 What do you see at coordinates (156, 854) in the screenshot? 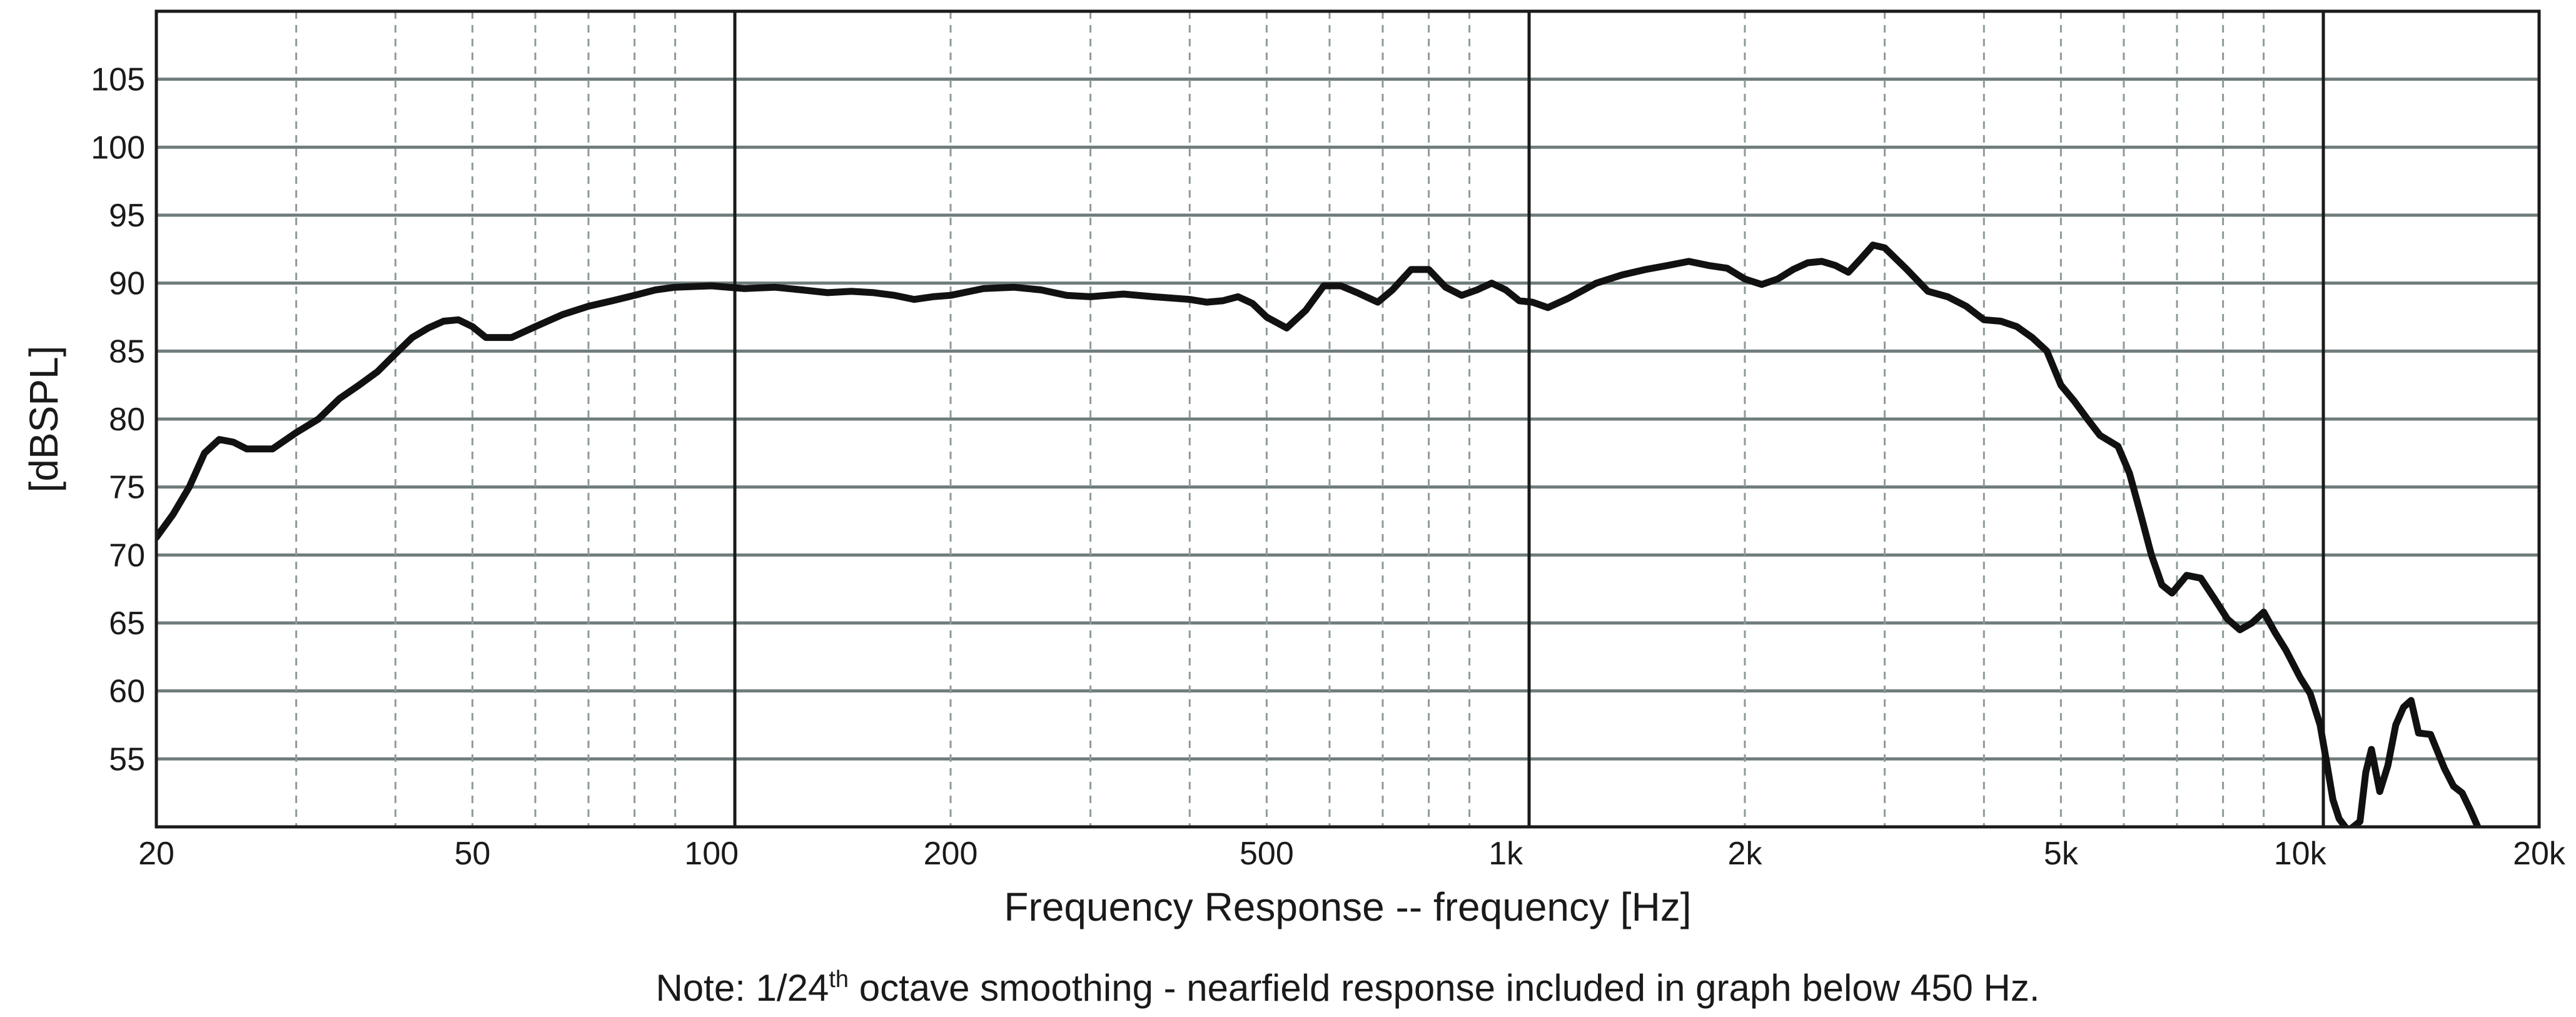
I see `x-tick-label-20: 20` at bounding box center [156, 854].